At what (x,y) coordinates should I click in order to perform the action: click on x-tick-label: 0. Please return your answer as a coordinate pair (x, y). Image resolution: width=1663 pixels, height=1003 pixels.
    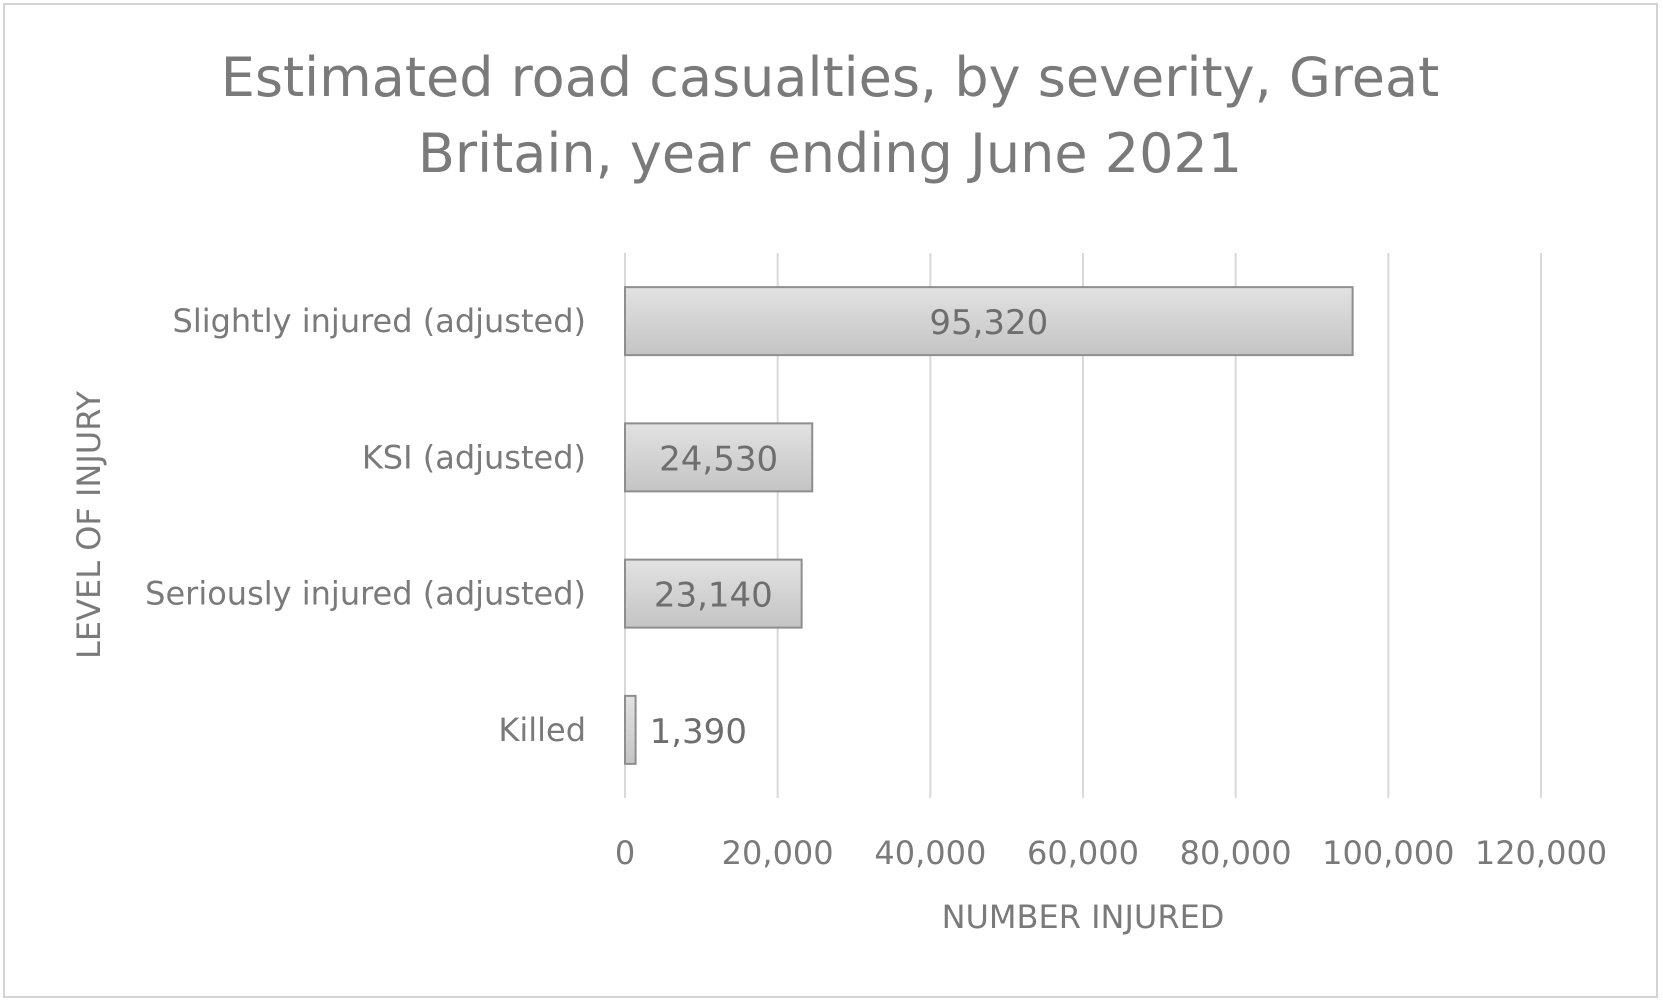
    Looking at the image, I should click on (625, 853).